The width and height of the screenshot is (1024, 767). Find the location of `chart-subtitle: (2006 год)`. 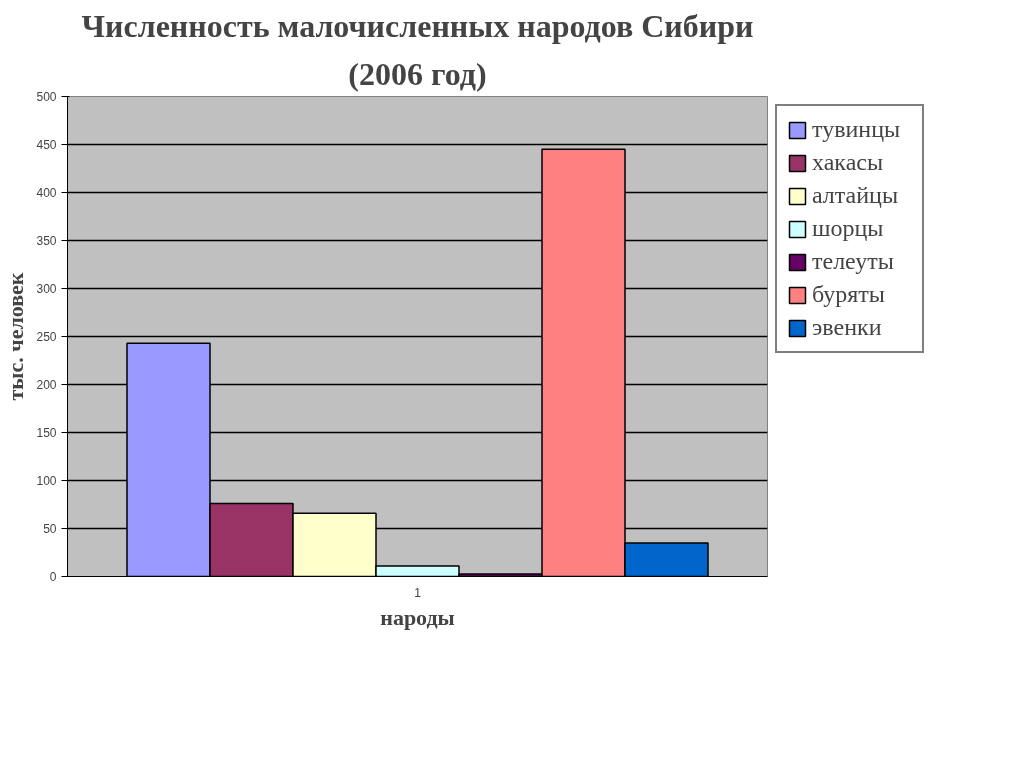

chart-subtitle: (2006 год) is located at coordinates (417, 73).